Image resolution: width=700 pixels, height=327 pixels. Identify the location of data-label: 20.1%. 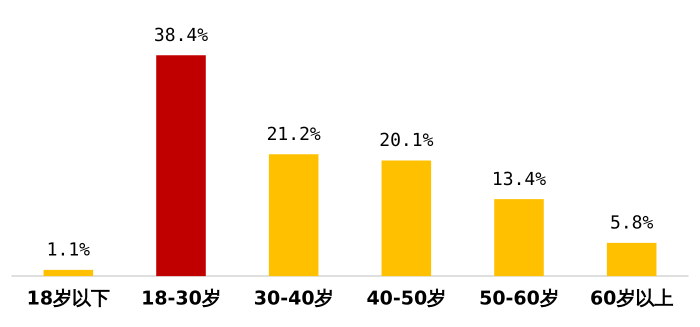
(406, 141).